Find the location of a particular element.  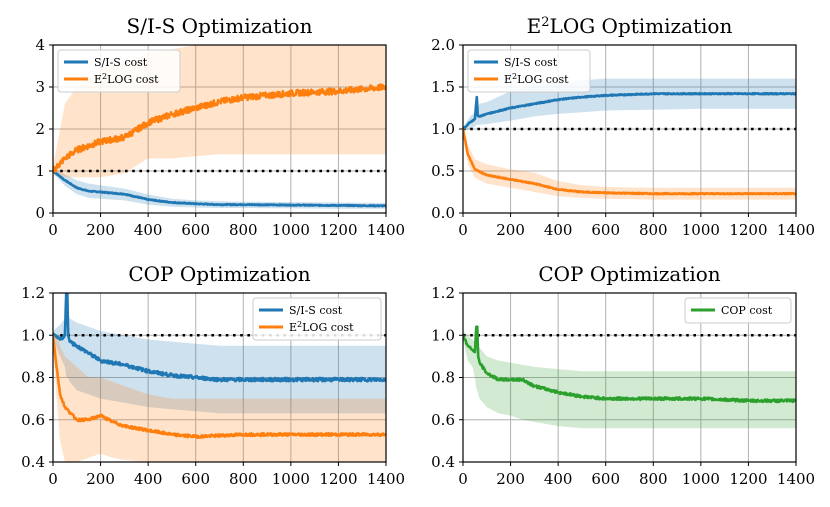

y-tick-label: 2 is located at coordinates (40, 129).